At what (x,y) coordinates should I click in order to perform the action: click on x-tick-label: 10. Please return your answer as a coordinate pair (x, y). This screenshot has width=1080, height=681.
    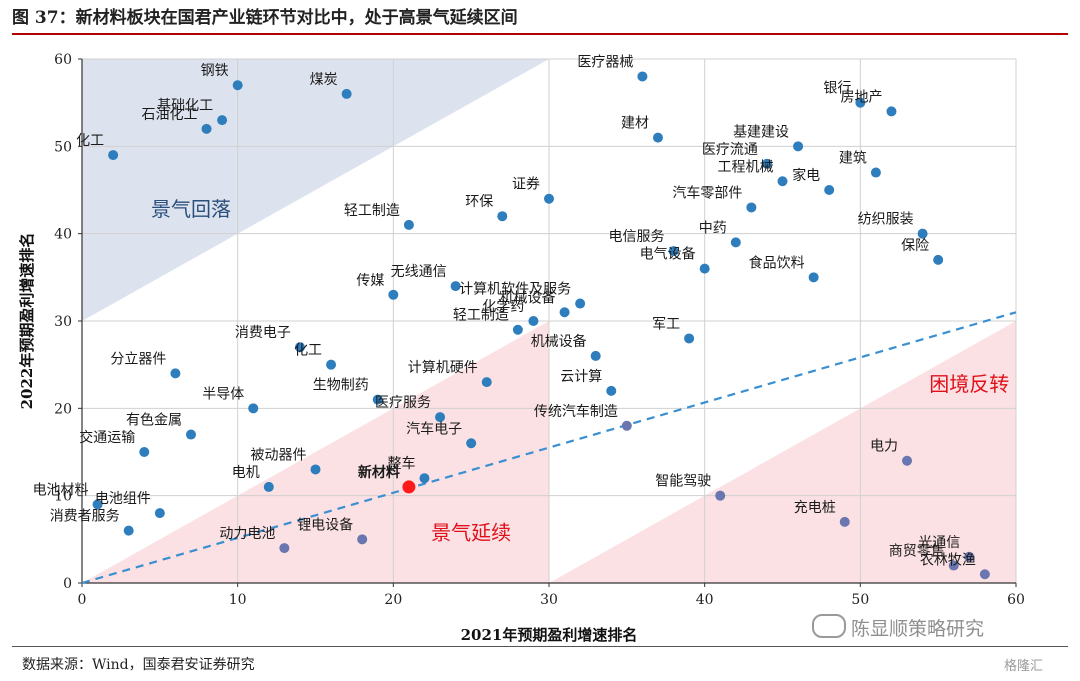
    Looking at the image, I should click on (238, 600).